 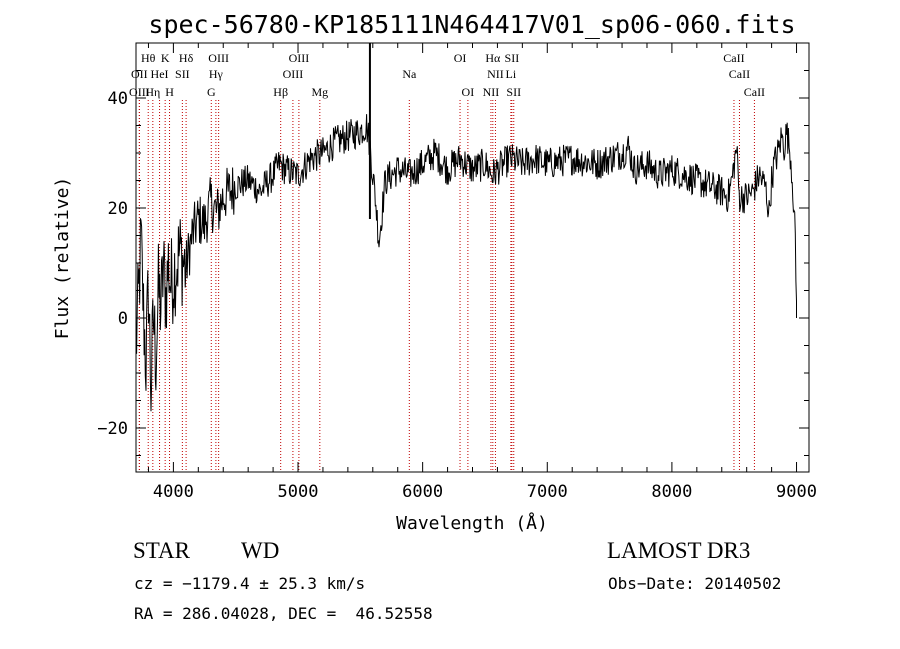 What do you see at coordinates (173, 492) in the screenshot?
I see `x-tick-label: 4000` at bounding box center [173, 492].